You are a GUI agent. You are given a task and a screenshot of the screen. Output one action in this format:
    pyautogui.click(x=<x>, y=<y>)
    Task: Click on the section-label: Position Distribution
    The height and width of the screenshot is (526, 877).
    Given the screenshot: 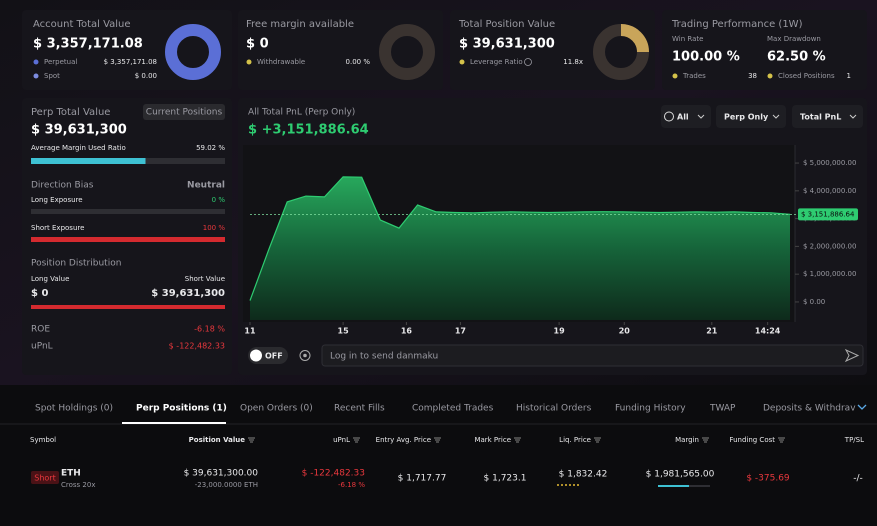 What is the action you would take?
    pyautogui.click(x=76, y=264)
    